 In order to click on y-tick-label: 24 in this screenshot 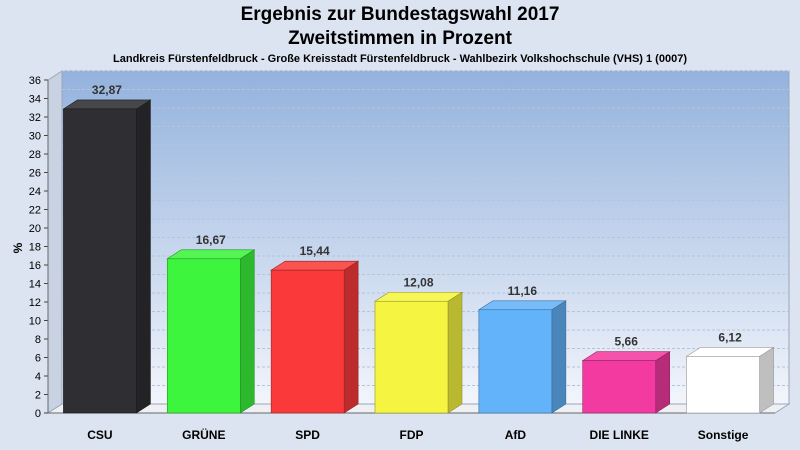, I will do `click(35, 192)`.